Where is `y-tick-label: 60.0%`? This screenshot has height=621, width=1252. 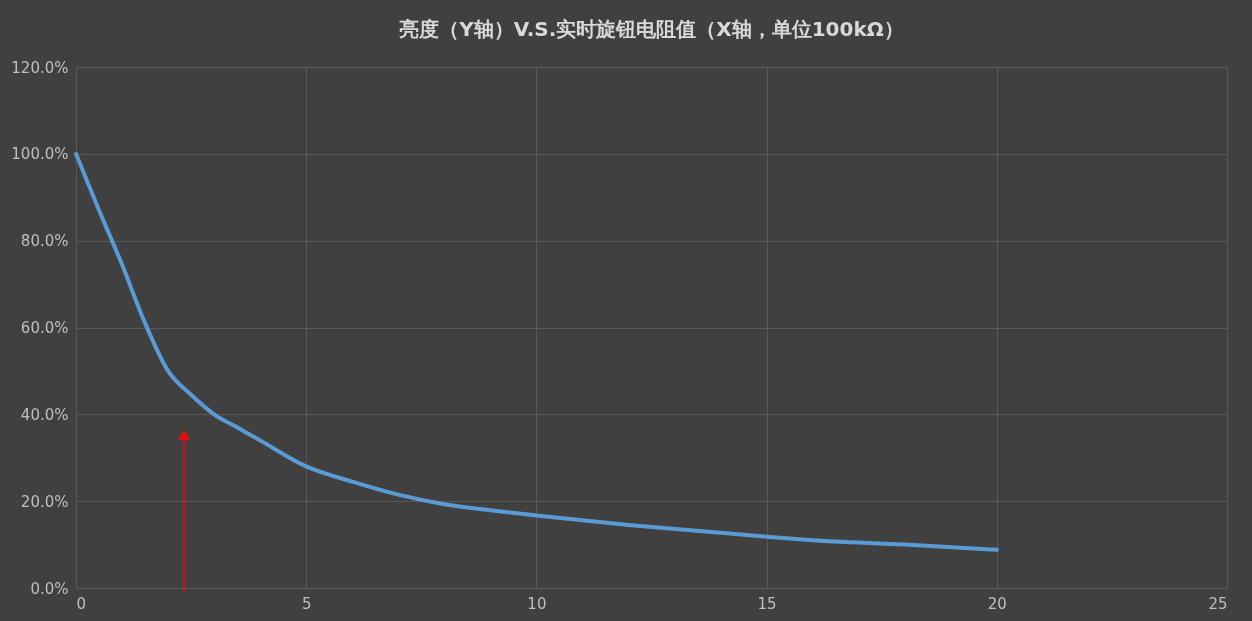
y-tick-label: 60.0% is located at coordinates (44, 328).